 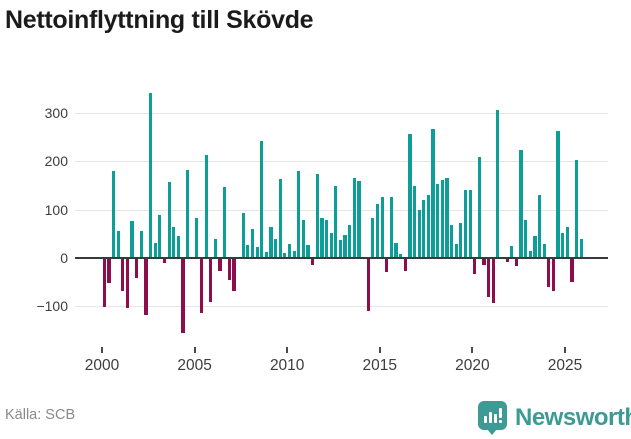 I want to click on zero-axis-line, so click(x=341, y=258).